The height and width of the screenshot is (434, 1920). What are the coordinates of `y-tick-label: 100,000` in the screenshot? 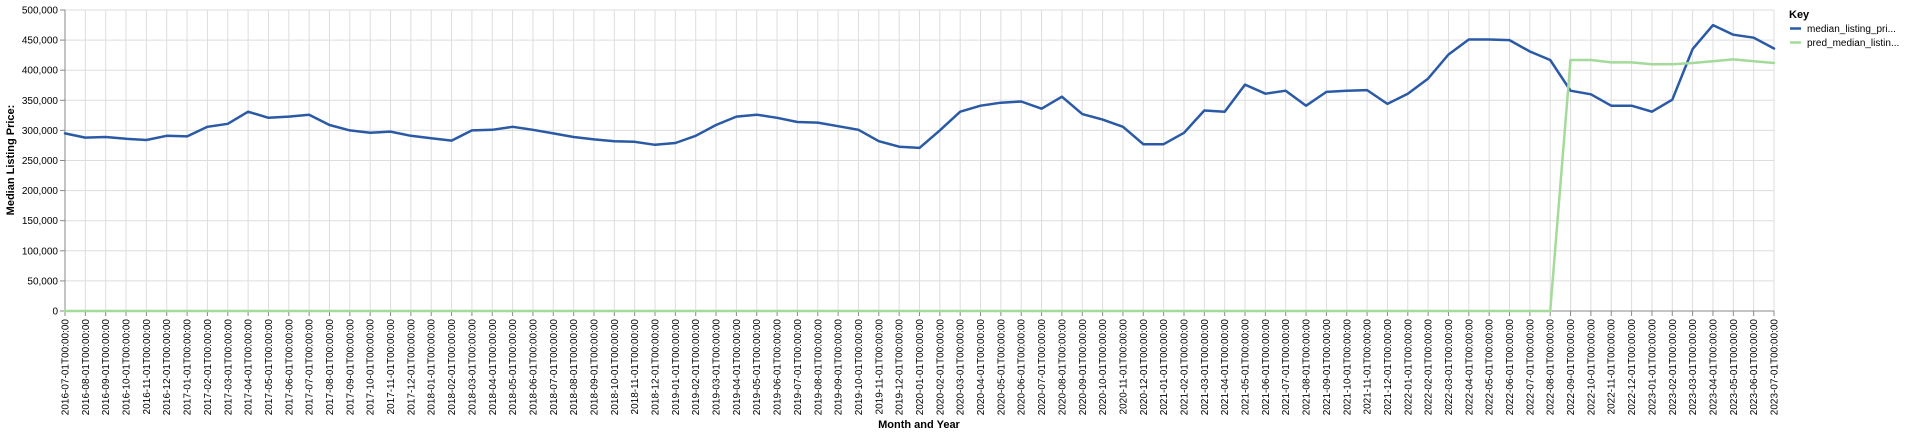 It's located at (40, 251).